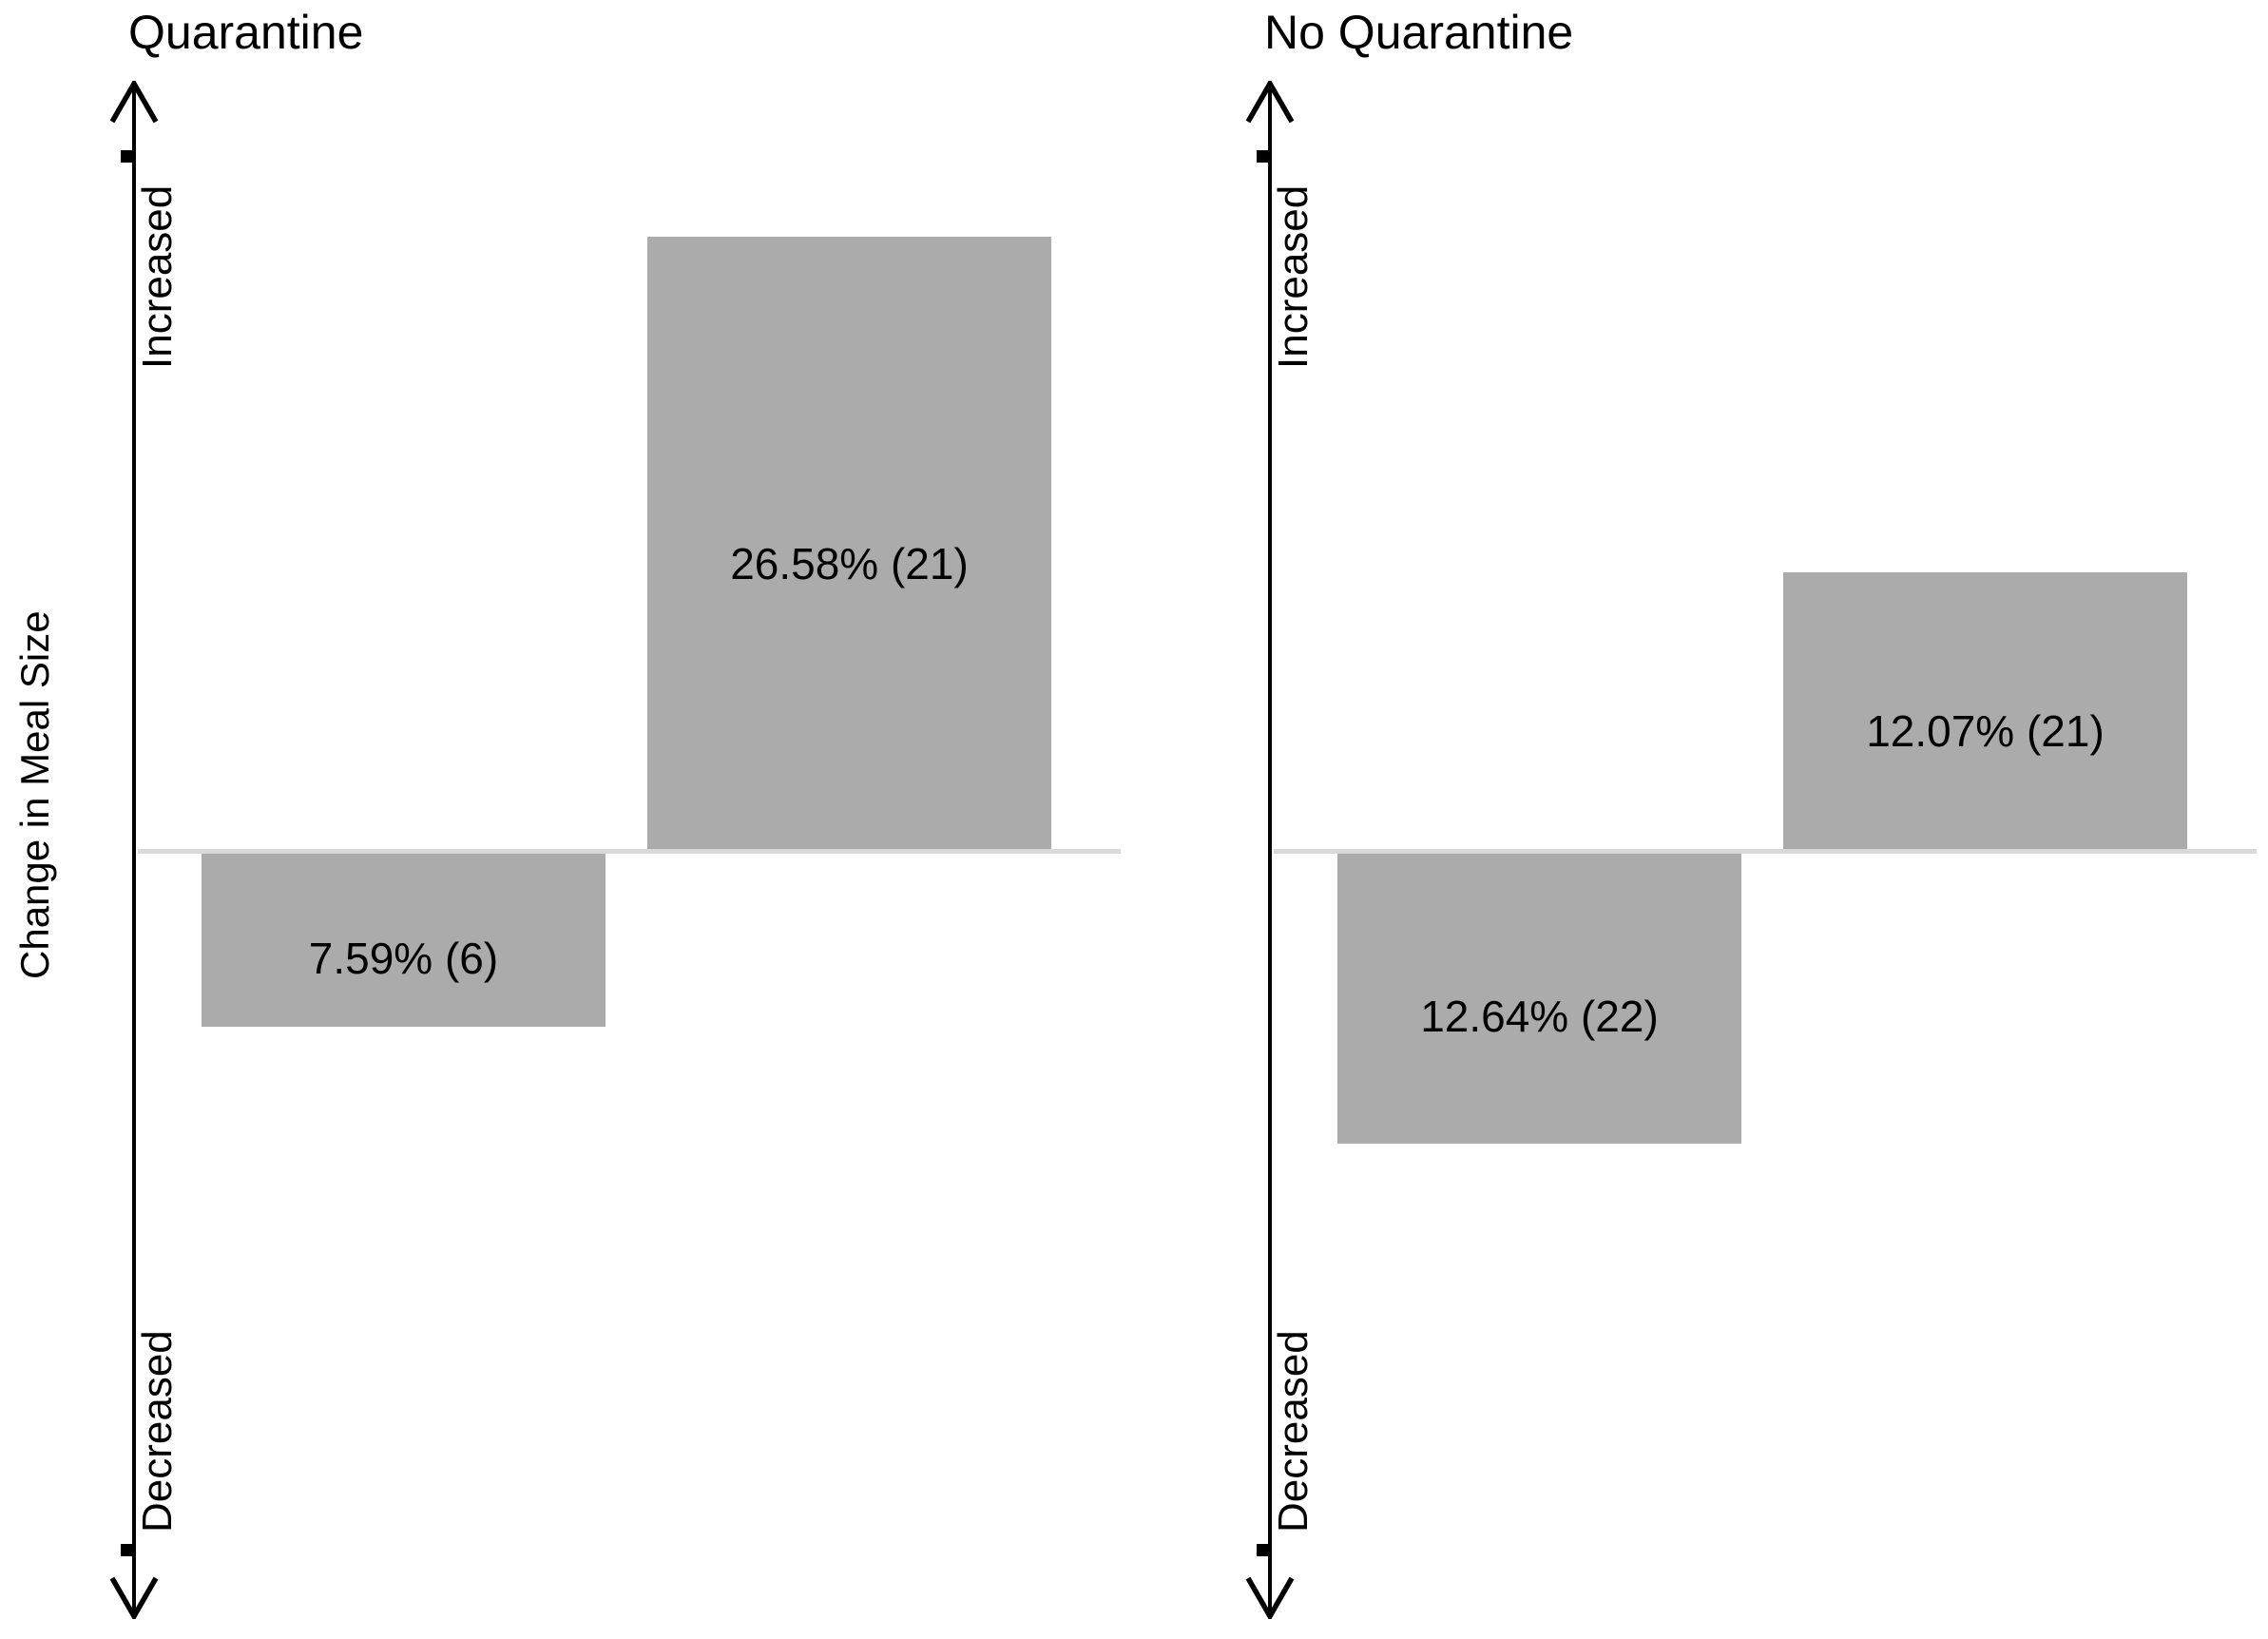  Describe the element at coordinates (403, 958) in the screenshot. I see `bar-value-label: 7.59% (6)` at that location.